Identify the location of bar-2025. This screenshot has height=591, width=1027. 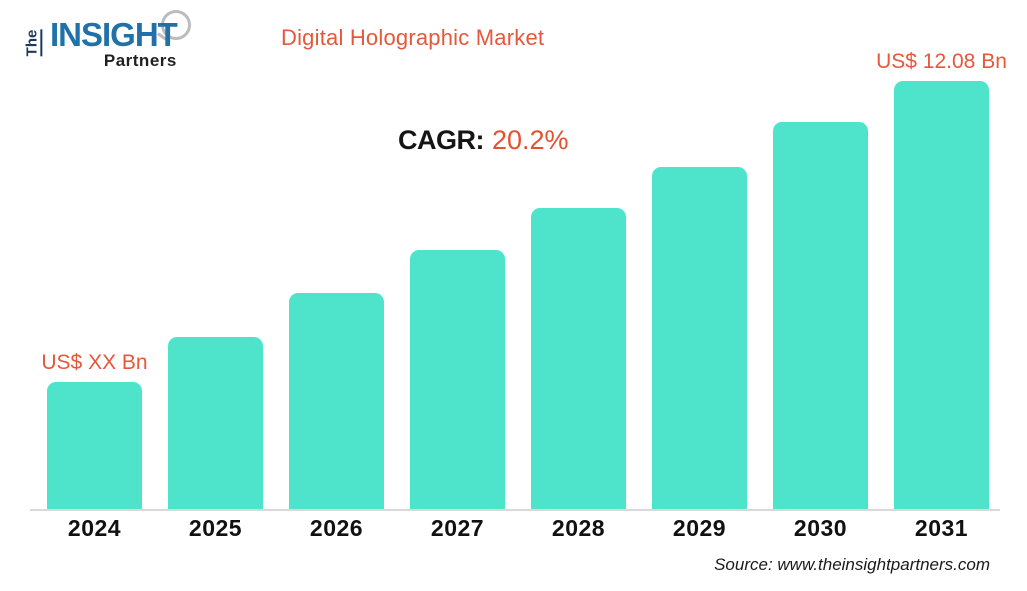
(215, 423).